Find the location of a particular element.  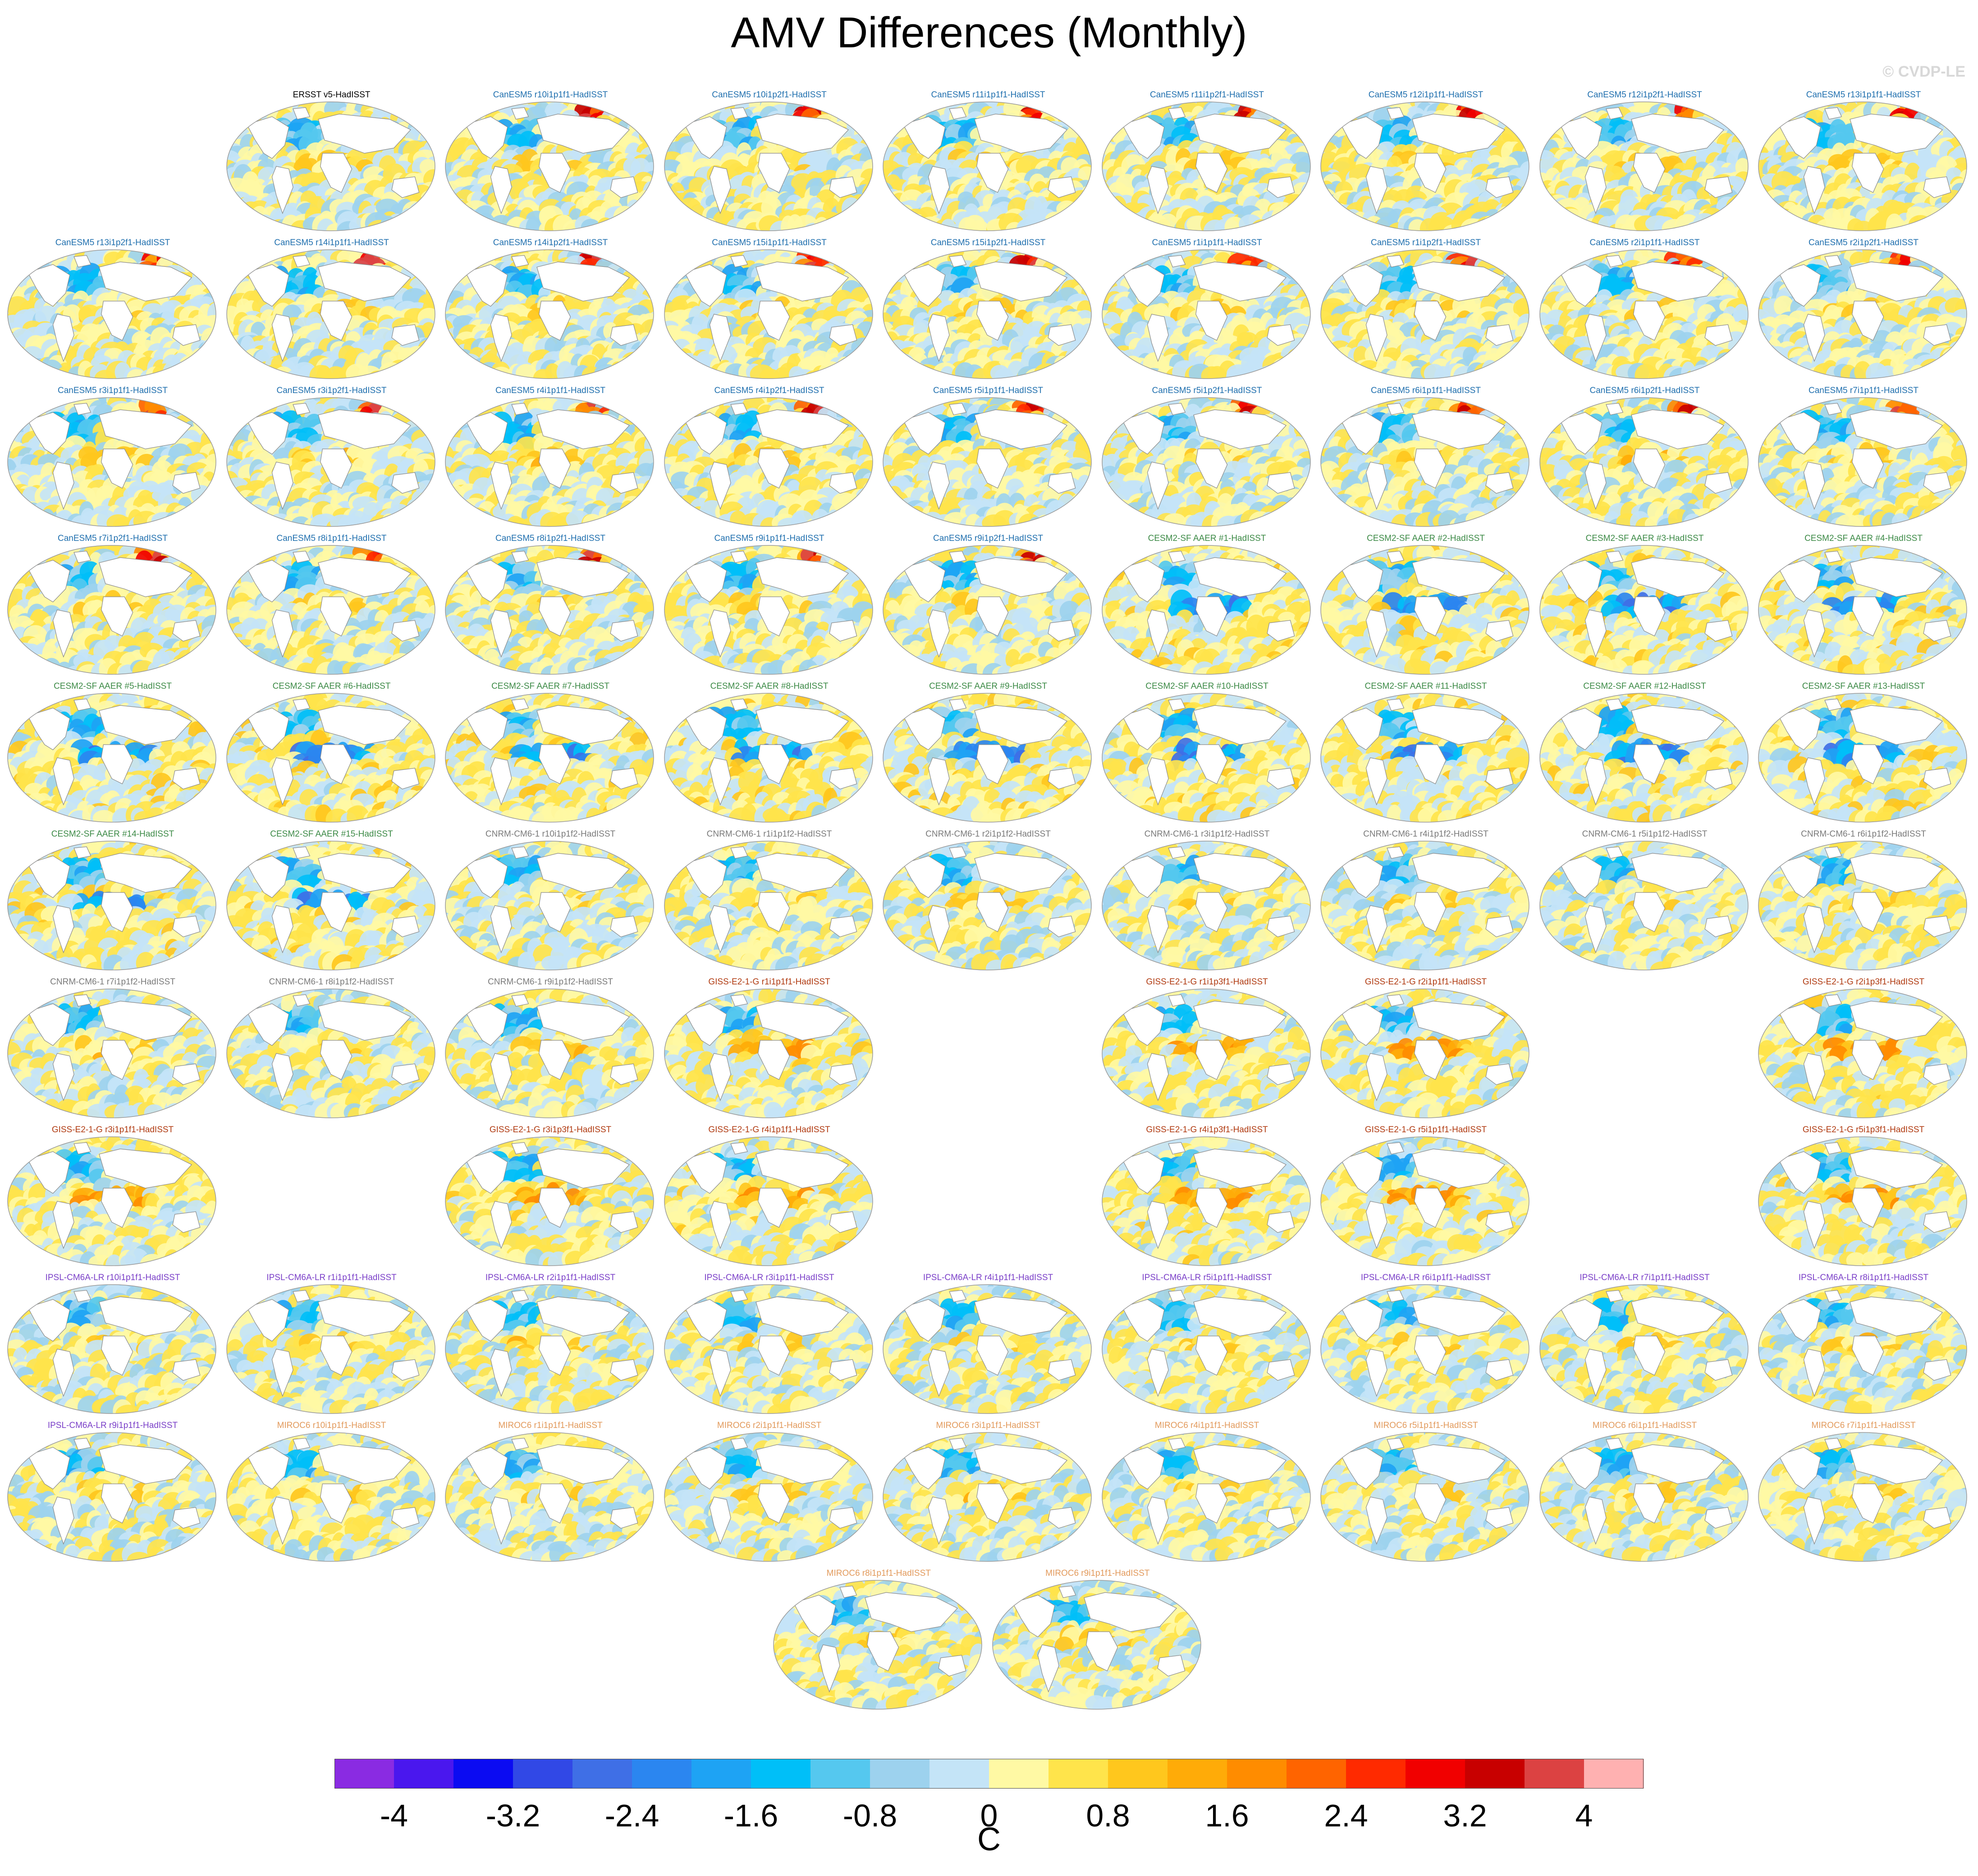

map-panel: MIROC6 r4i1p1f1-HadISST is located at coordinates (1207, 1494).